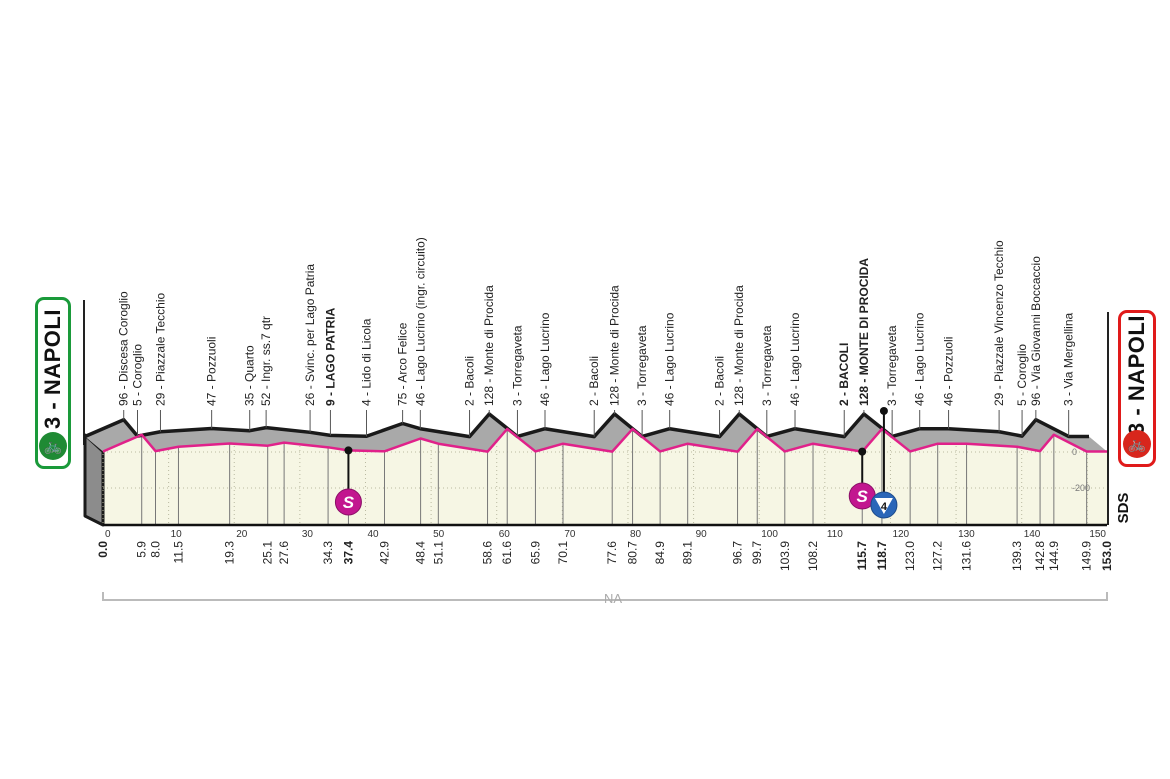  Describe the element at coordinates (488, 553) in the screenshot. I see `km-label: 58.6` at that location.